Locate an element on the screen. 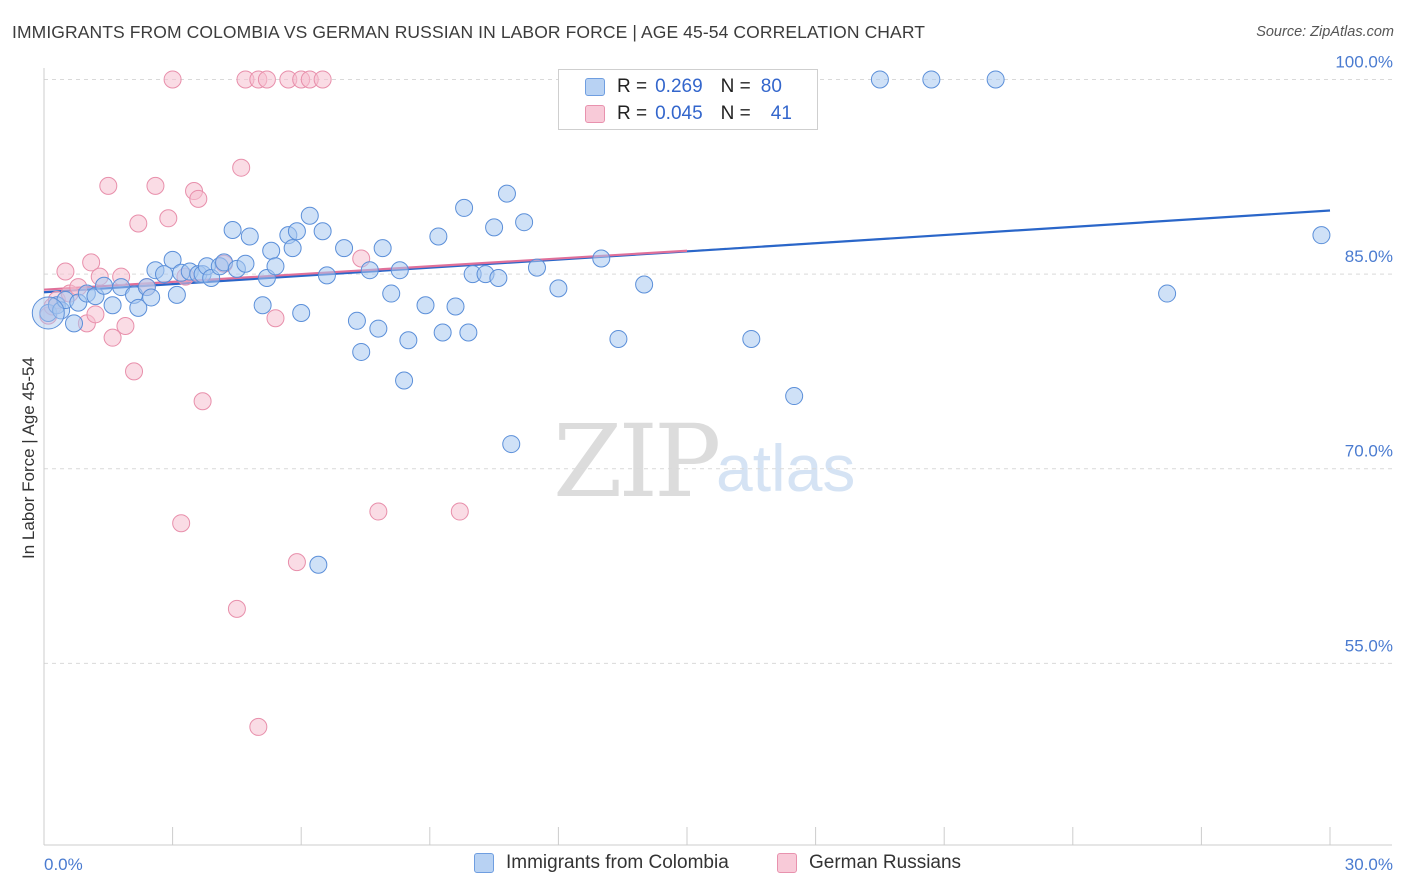 Image resolution: width=1406 pixels, height=892 pixels. watermark-atlas: atlas is located at coordinates (786, 468).